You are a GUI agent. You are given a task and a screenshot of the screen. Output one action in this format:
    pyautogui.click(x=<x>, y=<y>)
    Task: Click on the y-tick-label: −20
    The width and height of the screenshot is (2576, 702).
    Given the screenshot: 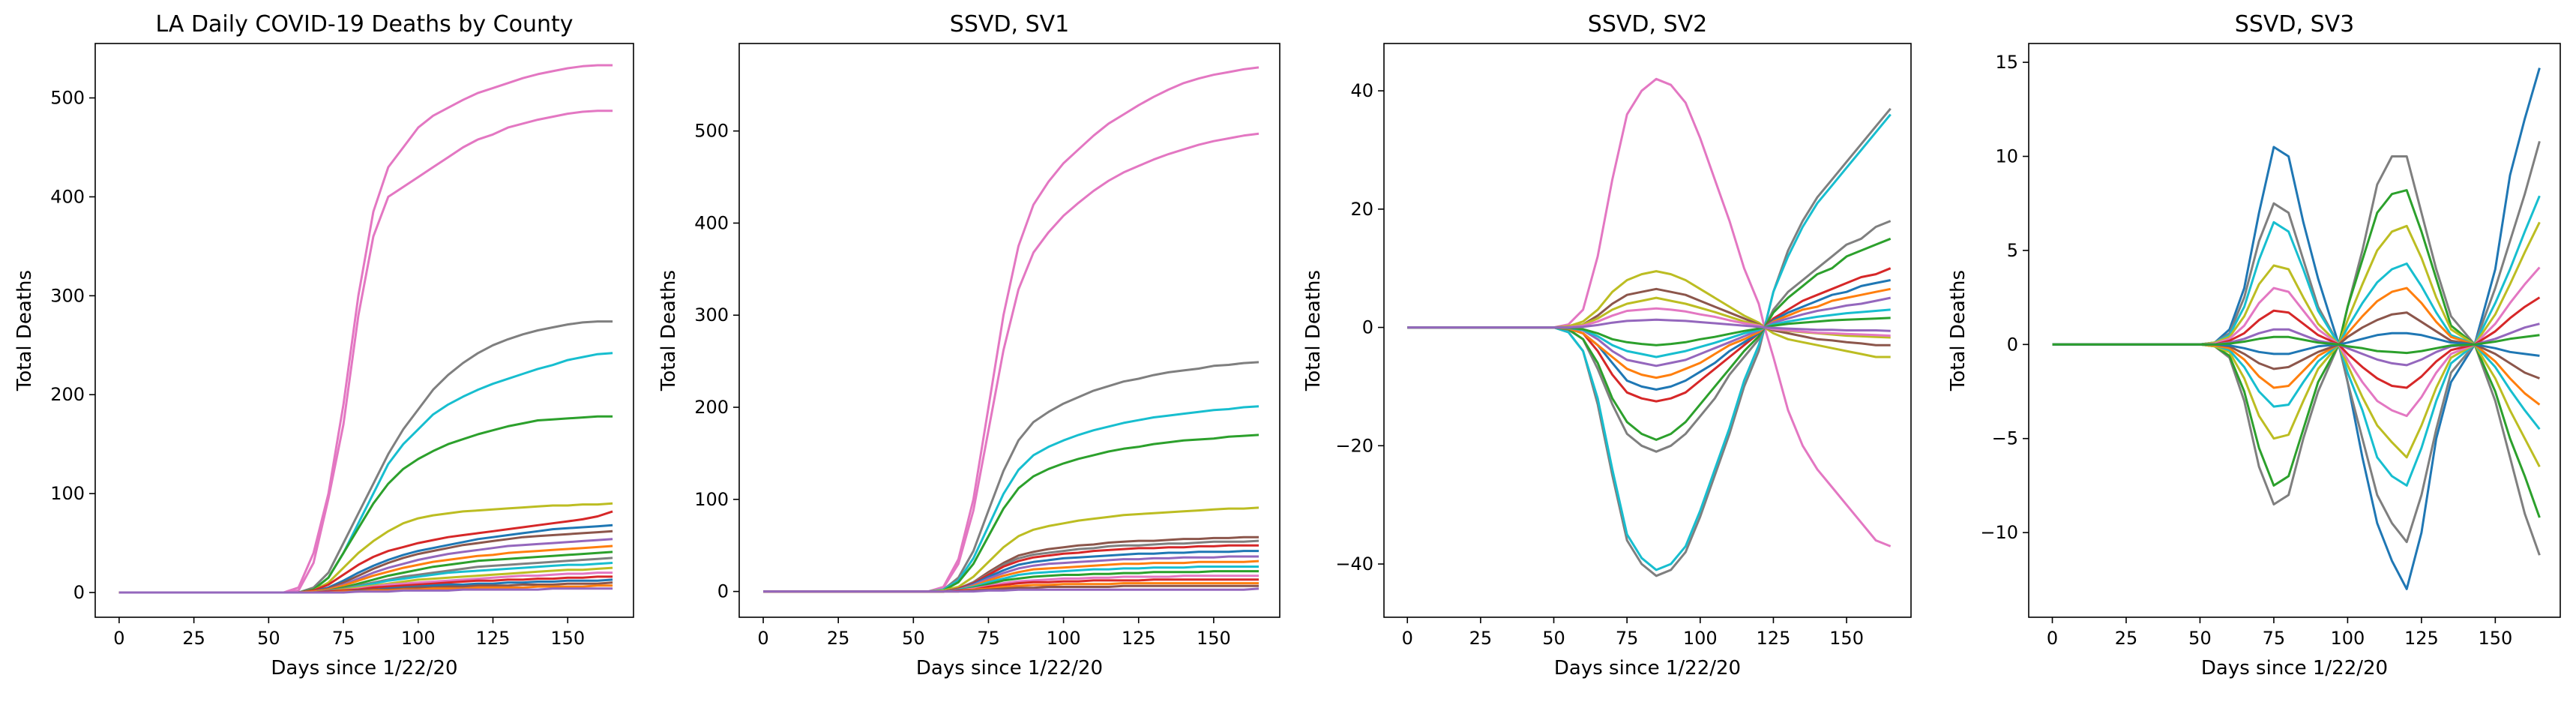 What is the action you would take?
    pyautogui.click(x=1354, y=445)
    